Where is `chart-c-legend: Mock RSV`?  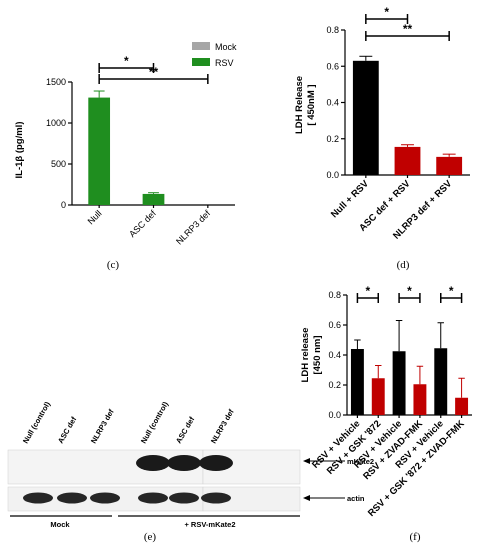
chart-c-legend: Mock RSV is located at coordinates (214, 55).